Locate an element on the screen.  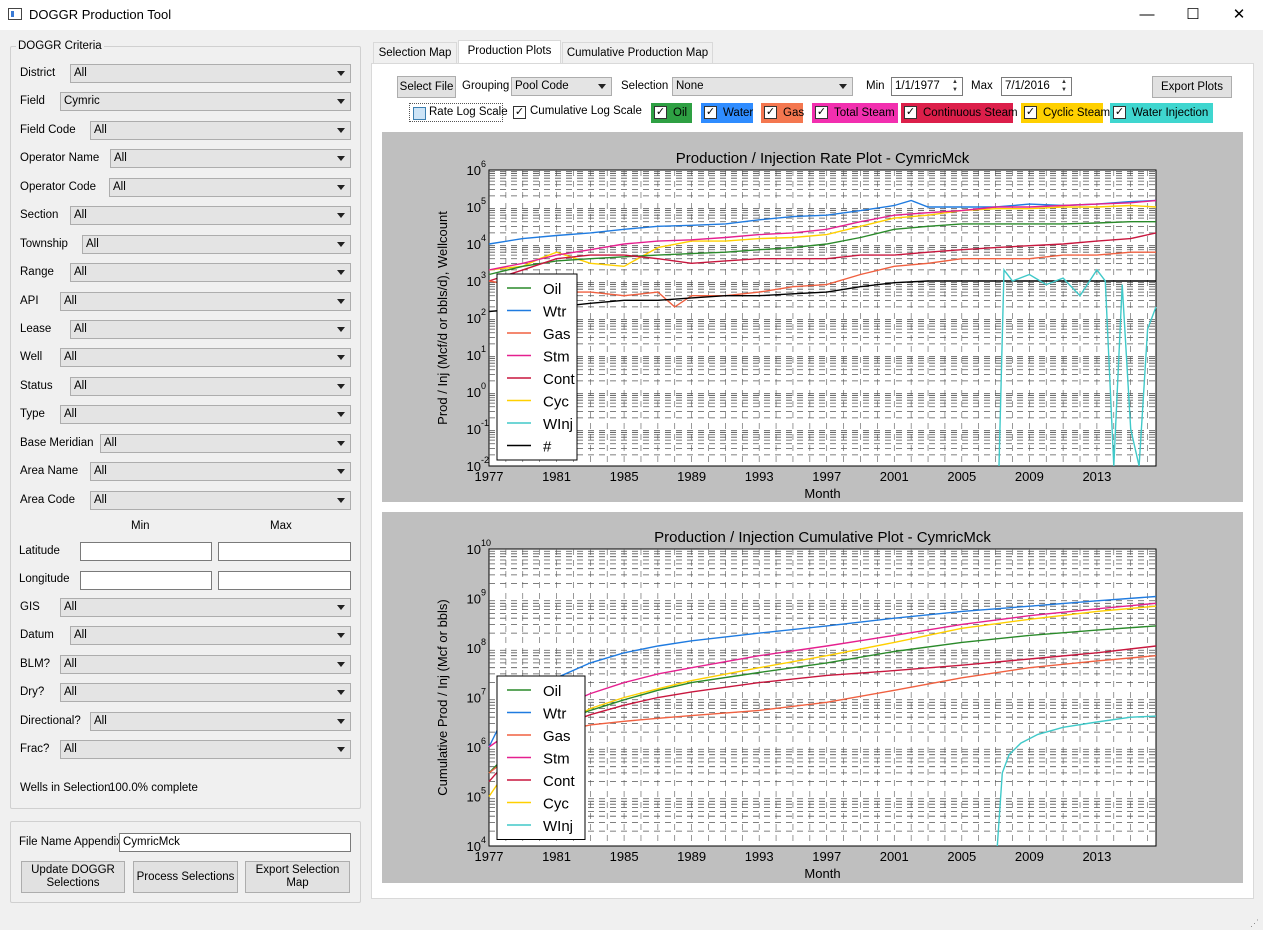
legend-label: Stm is located at coordinates (556, 759).